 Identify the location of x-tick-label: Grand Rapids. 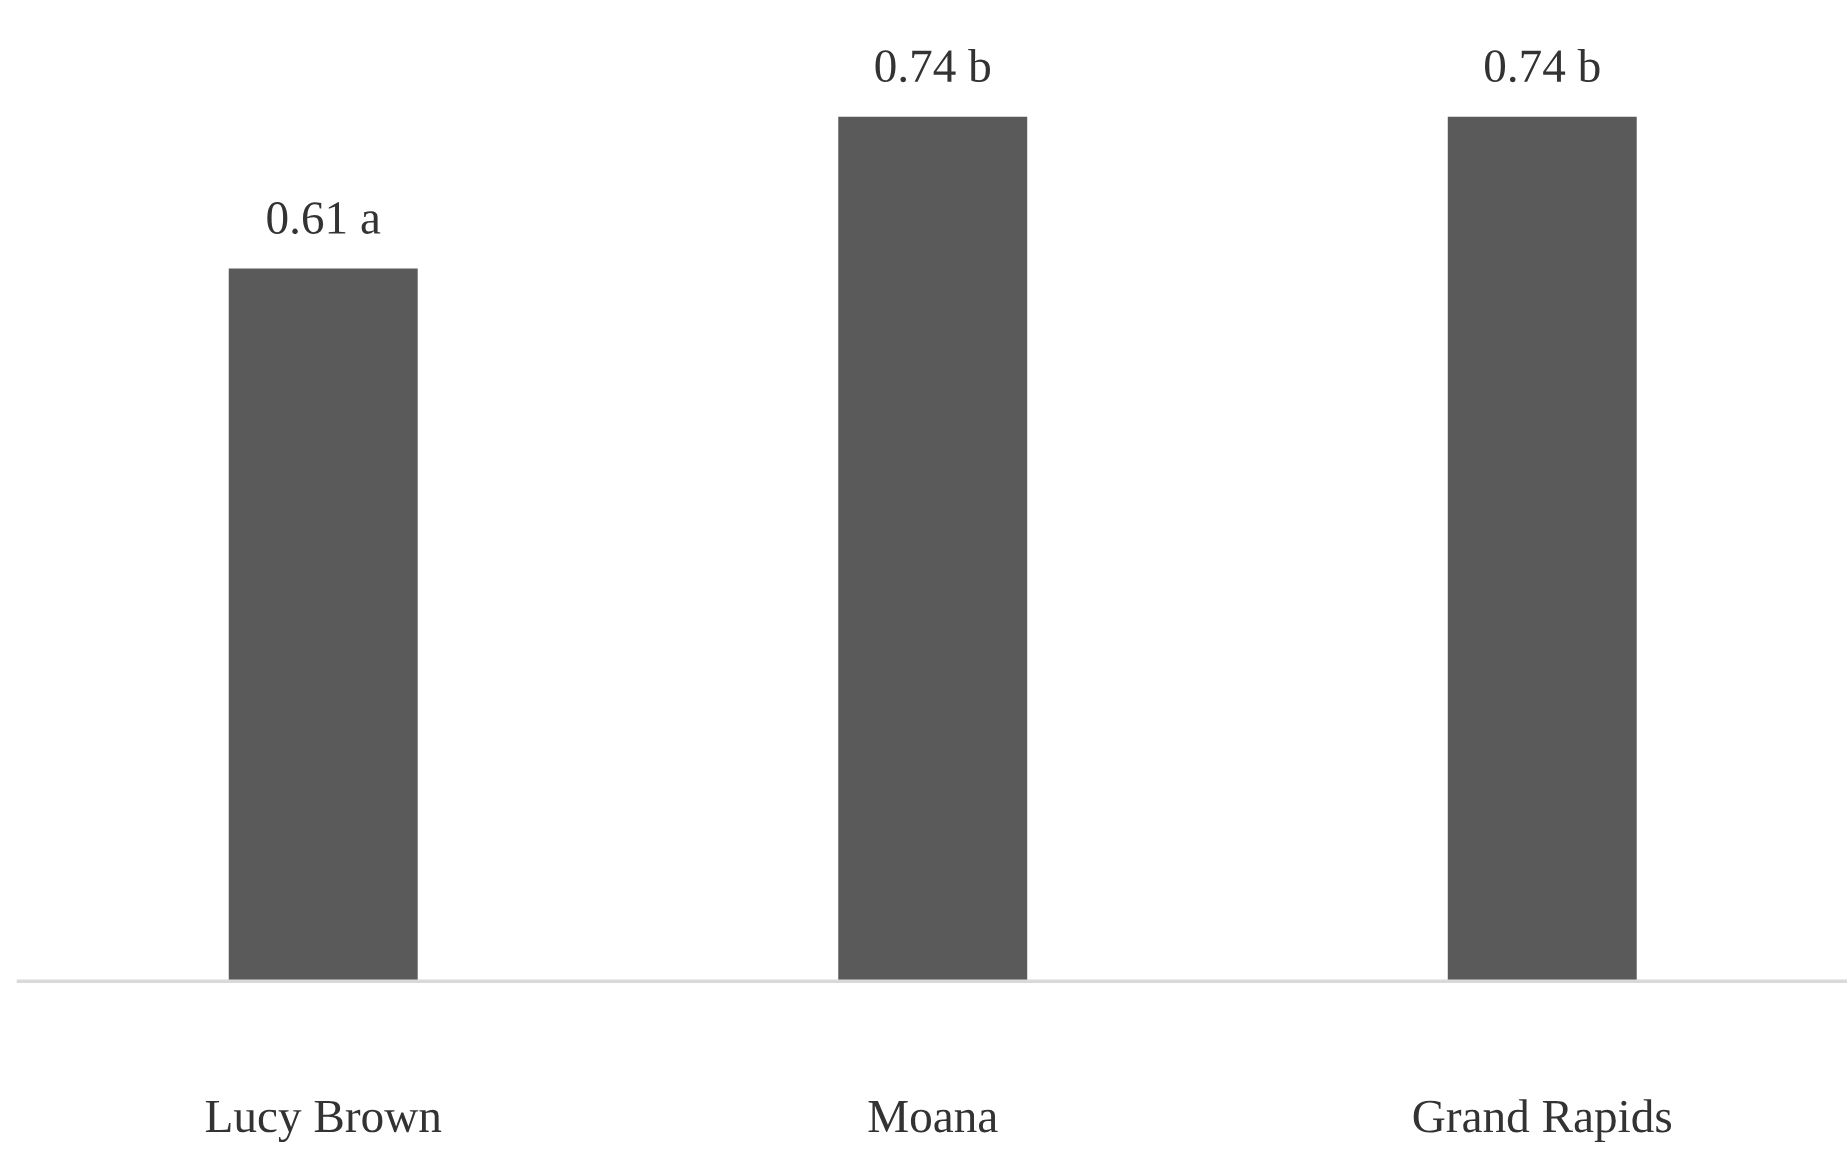
(1542, 1121).